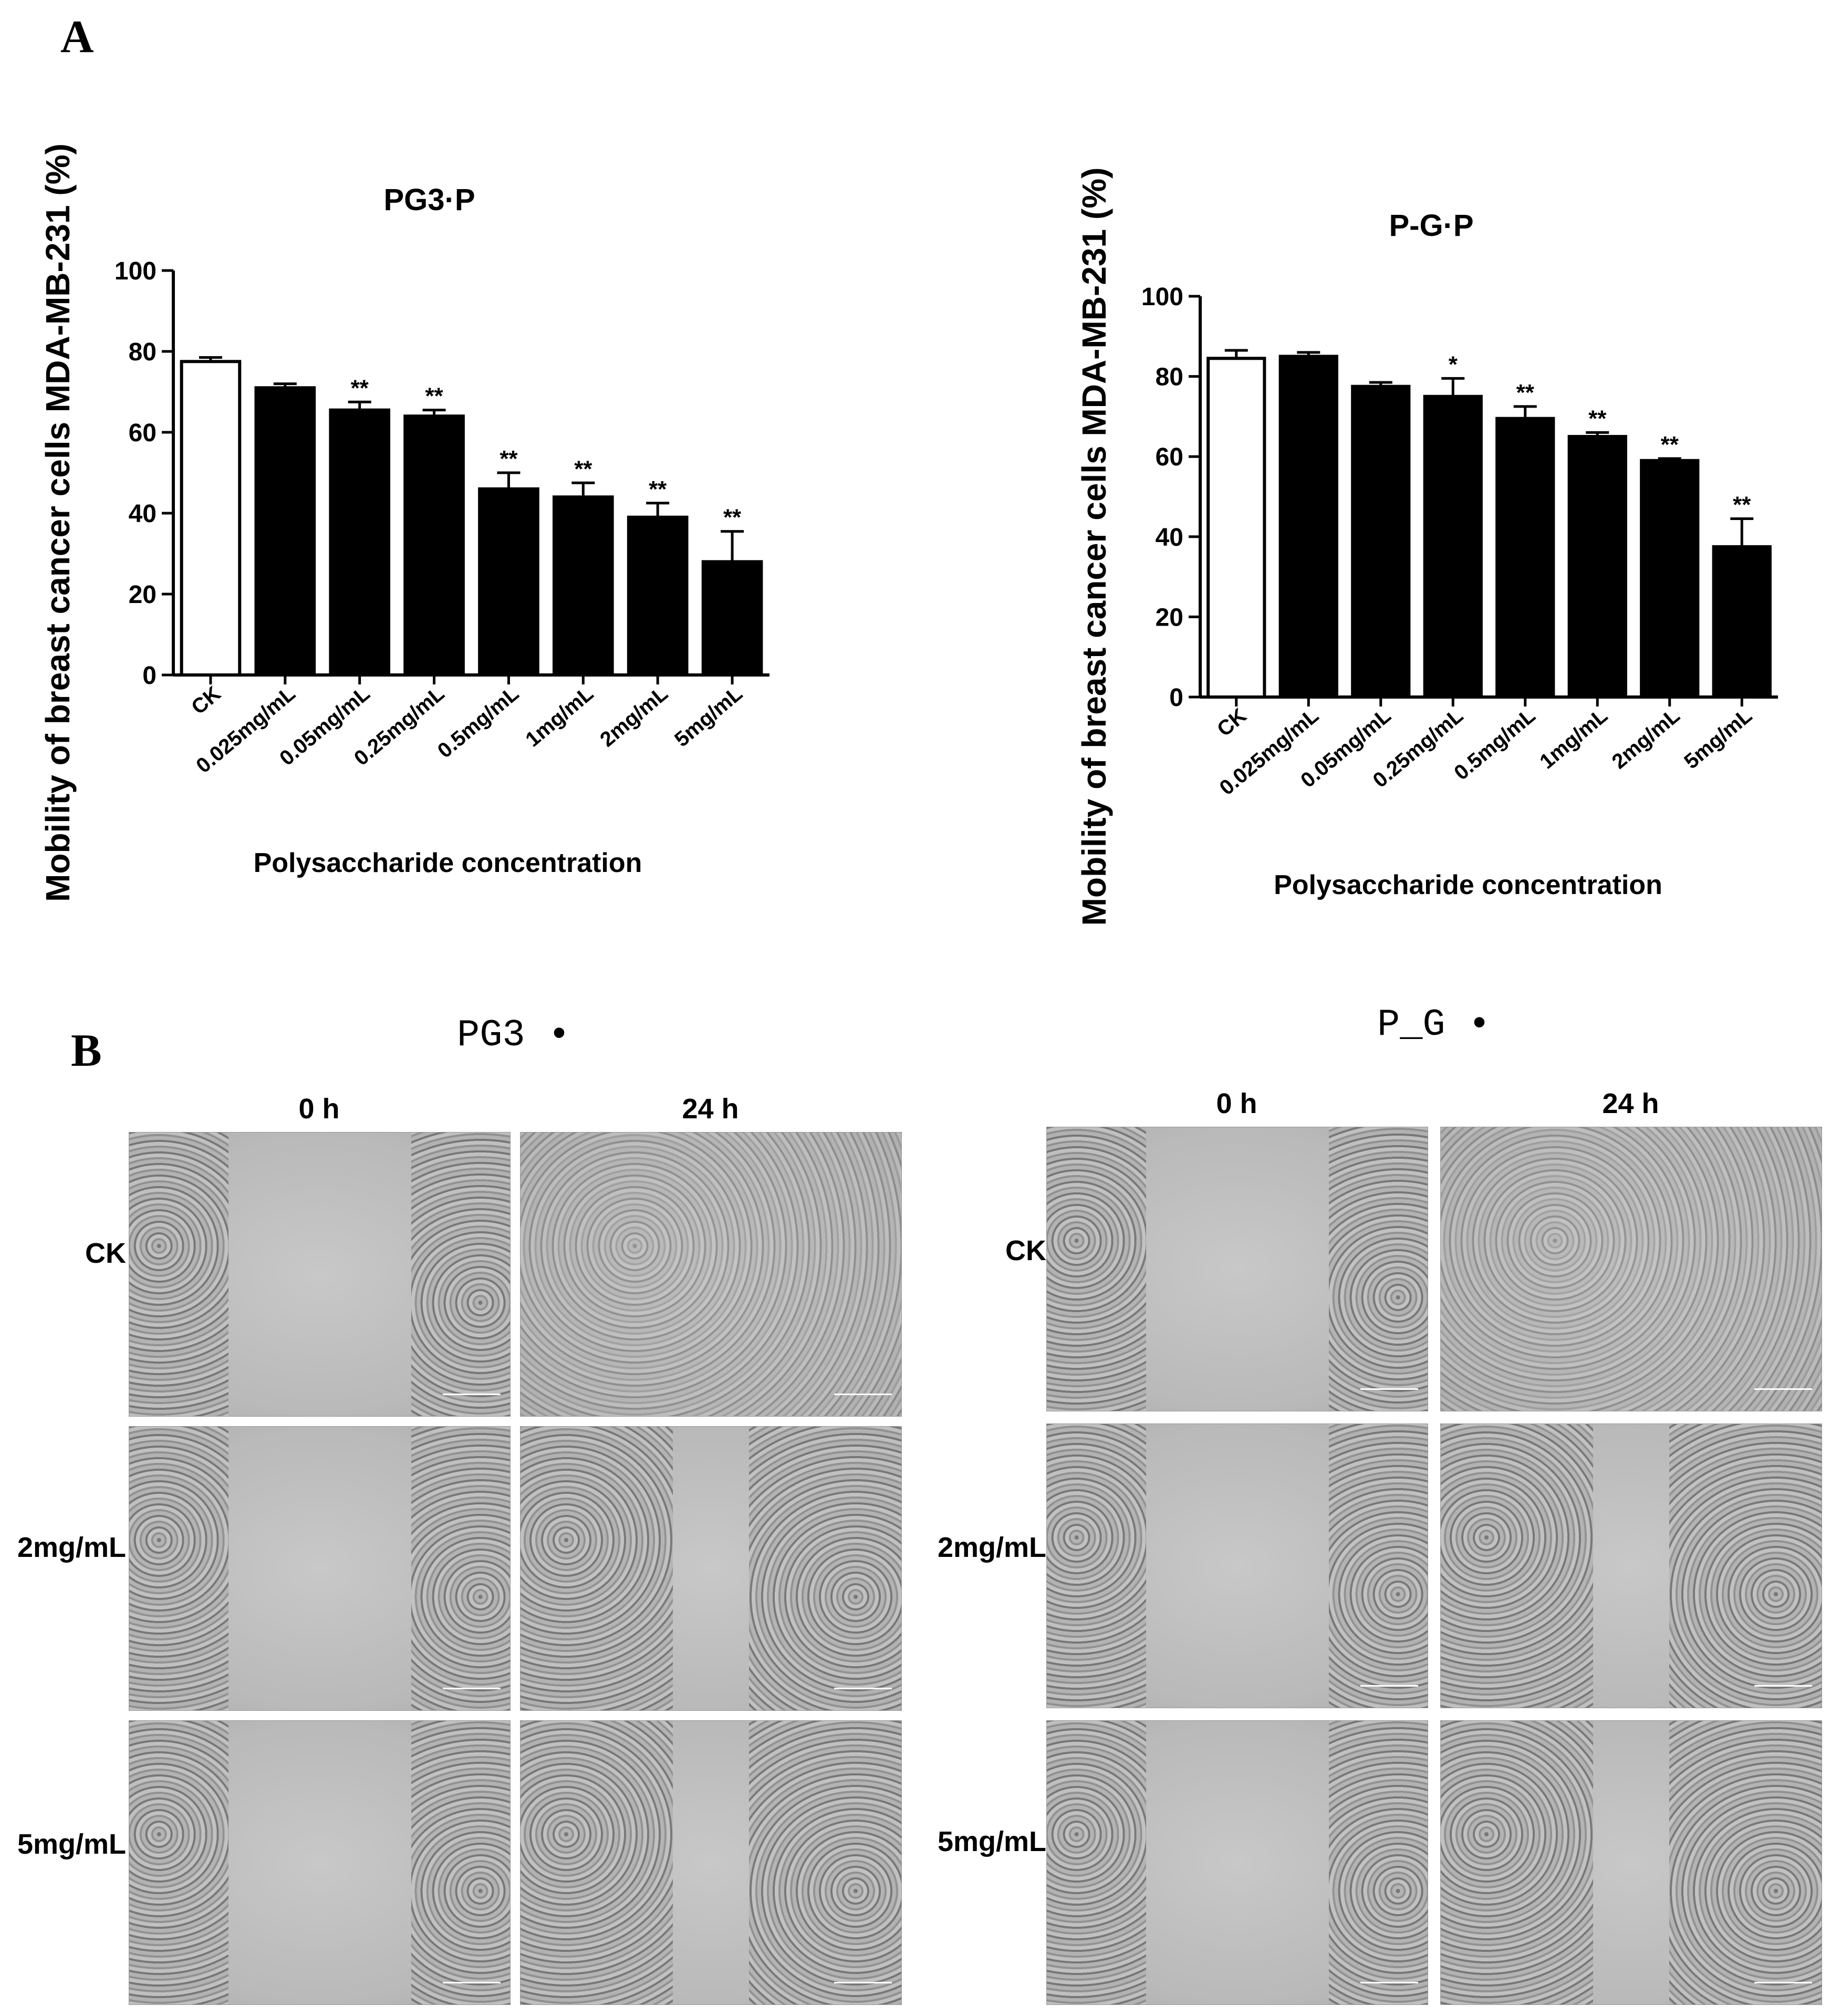  I want to click on chart-title: PG3·P, so click(429, 200).